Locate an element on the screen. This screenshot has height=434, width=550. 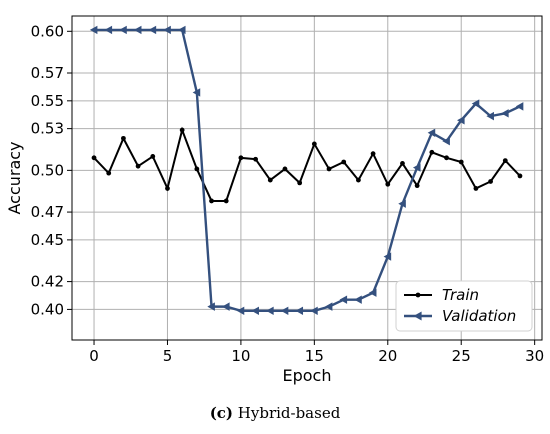
x-tick-label: 20 is located at coordinates (387, 356).